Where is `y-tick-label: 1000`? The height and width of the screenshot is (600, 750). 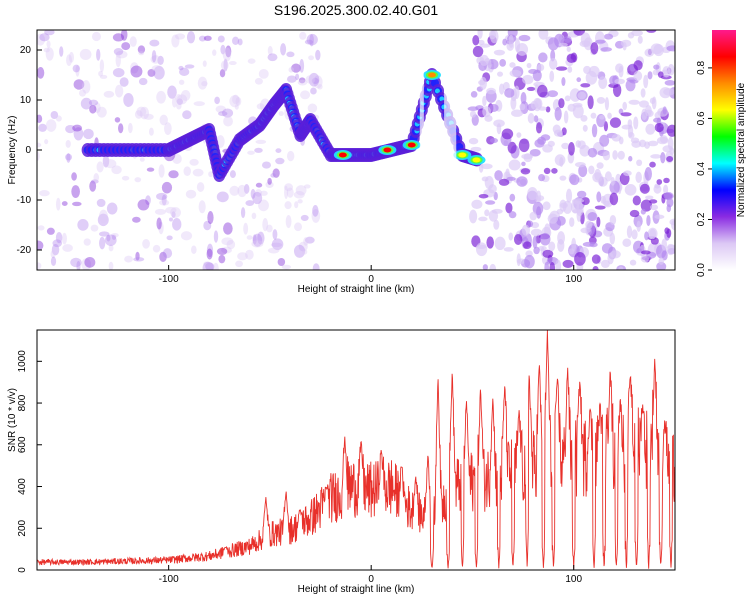
y-tick-label: 1000 is located at coordinates (22, 361).